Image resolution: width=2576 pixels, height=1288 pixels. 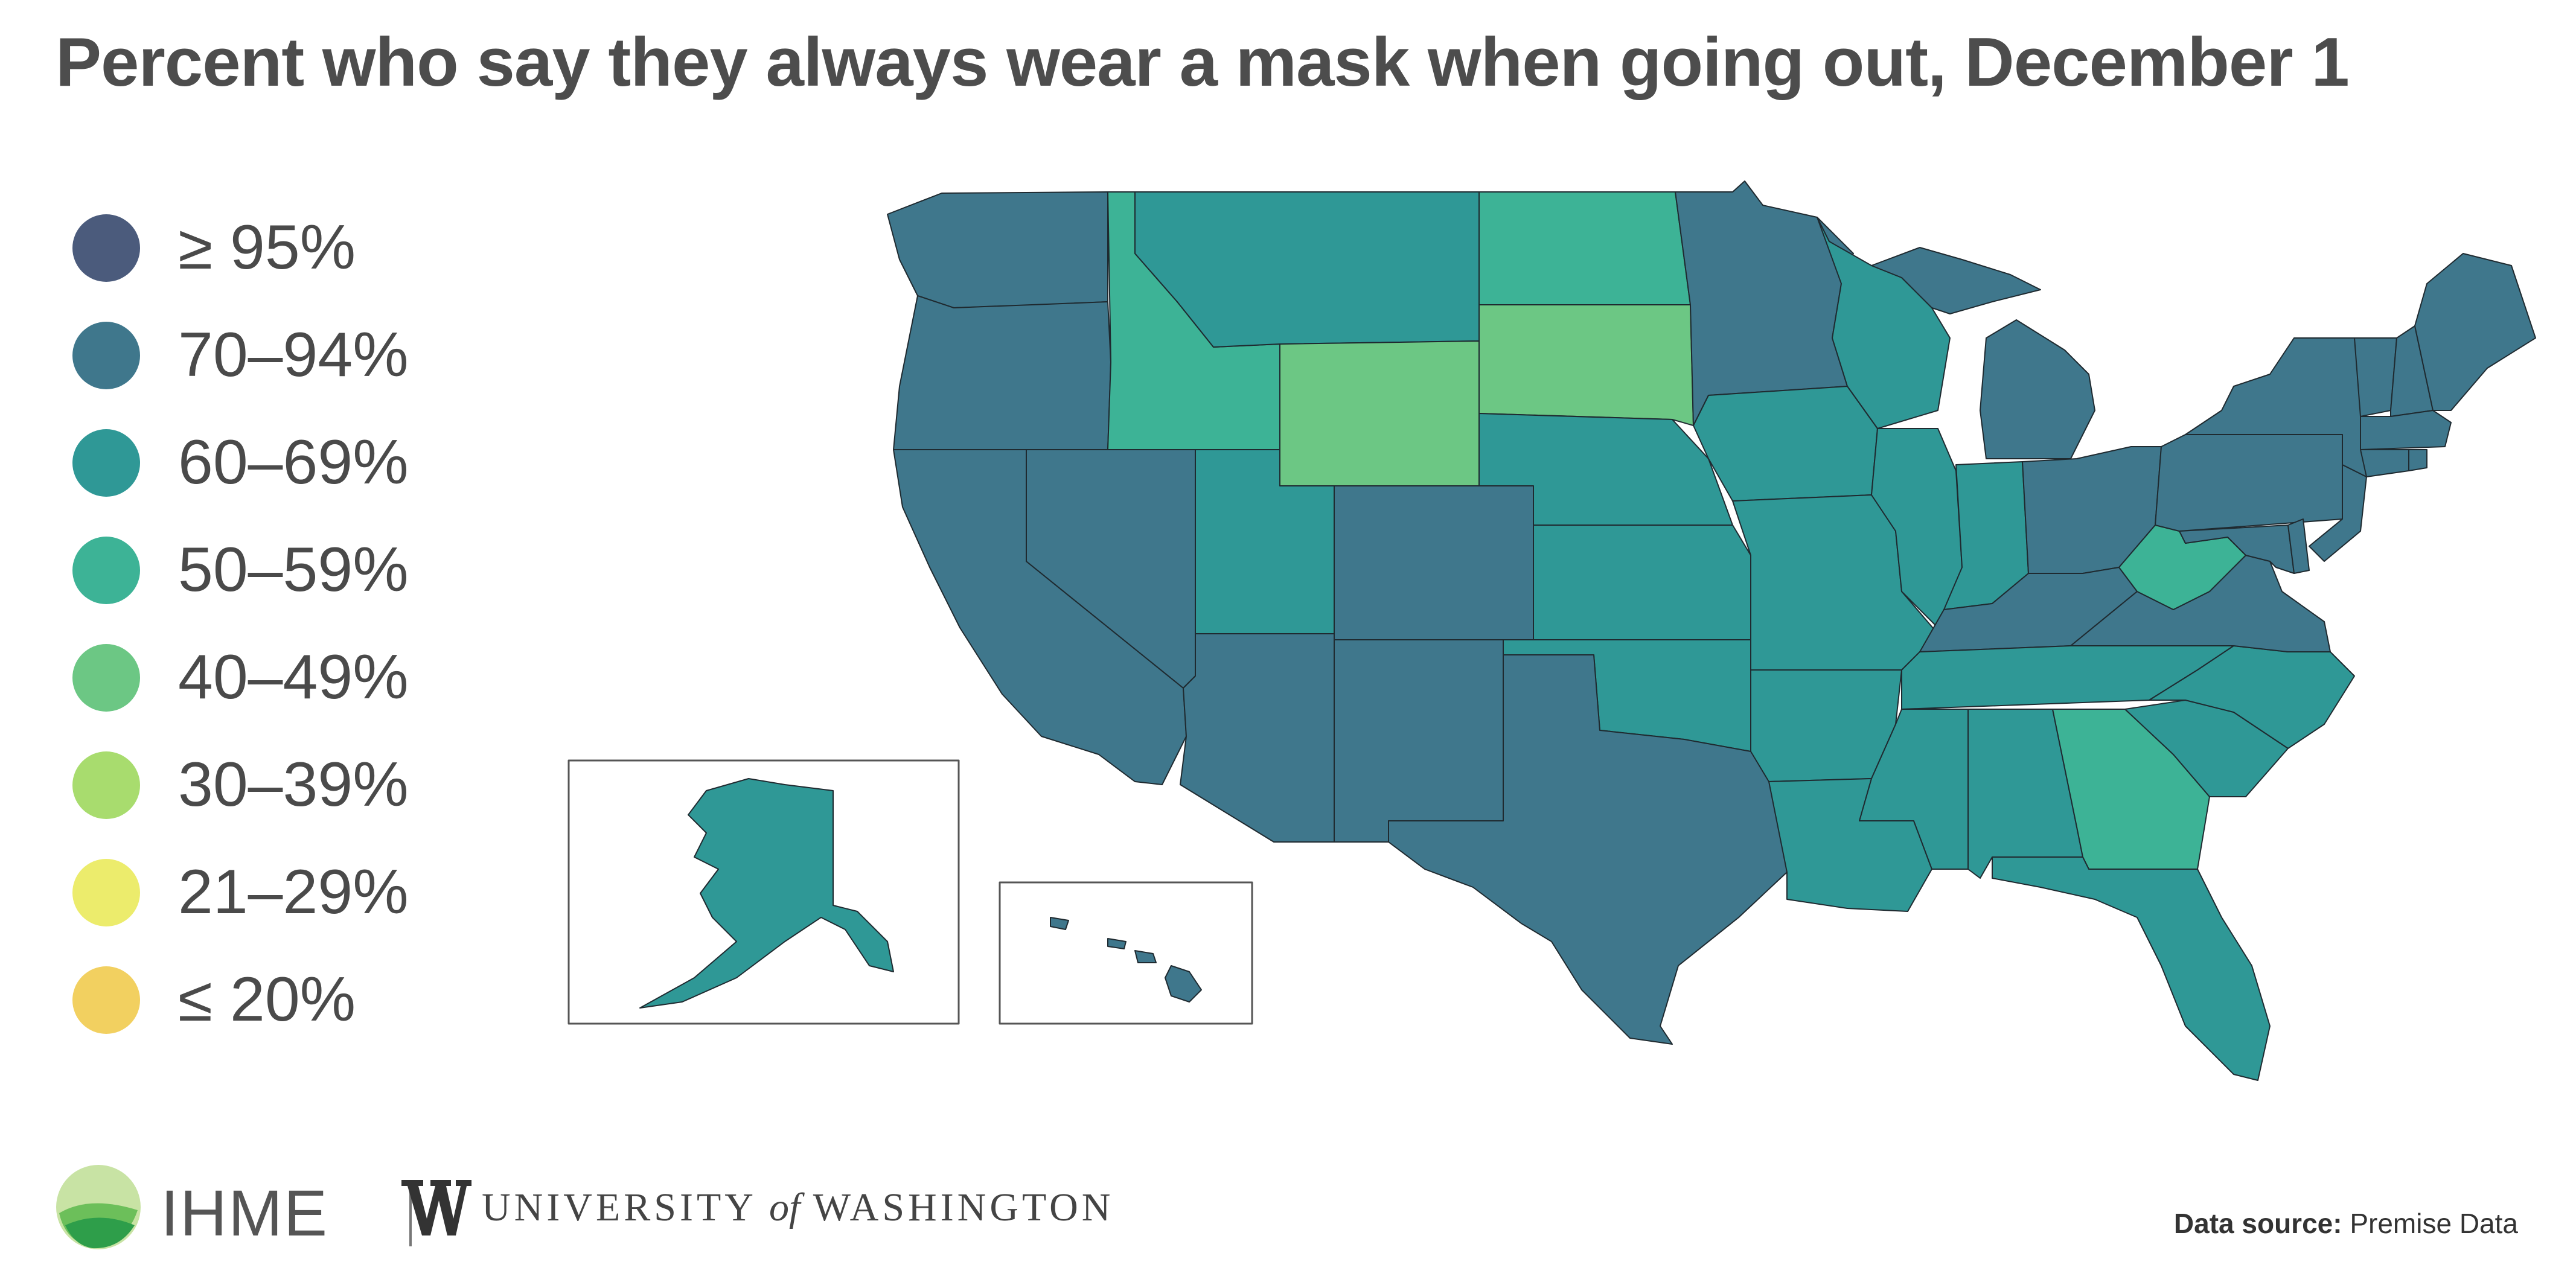 What do you see at coordinates (1642, 582) in the screenshot?
I see `state-kansas` at bounding box center [1642, 582].